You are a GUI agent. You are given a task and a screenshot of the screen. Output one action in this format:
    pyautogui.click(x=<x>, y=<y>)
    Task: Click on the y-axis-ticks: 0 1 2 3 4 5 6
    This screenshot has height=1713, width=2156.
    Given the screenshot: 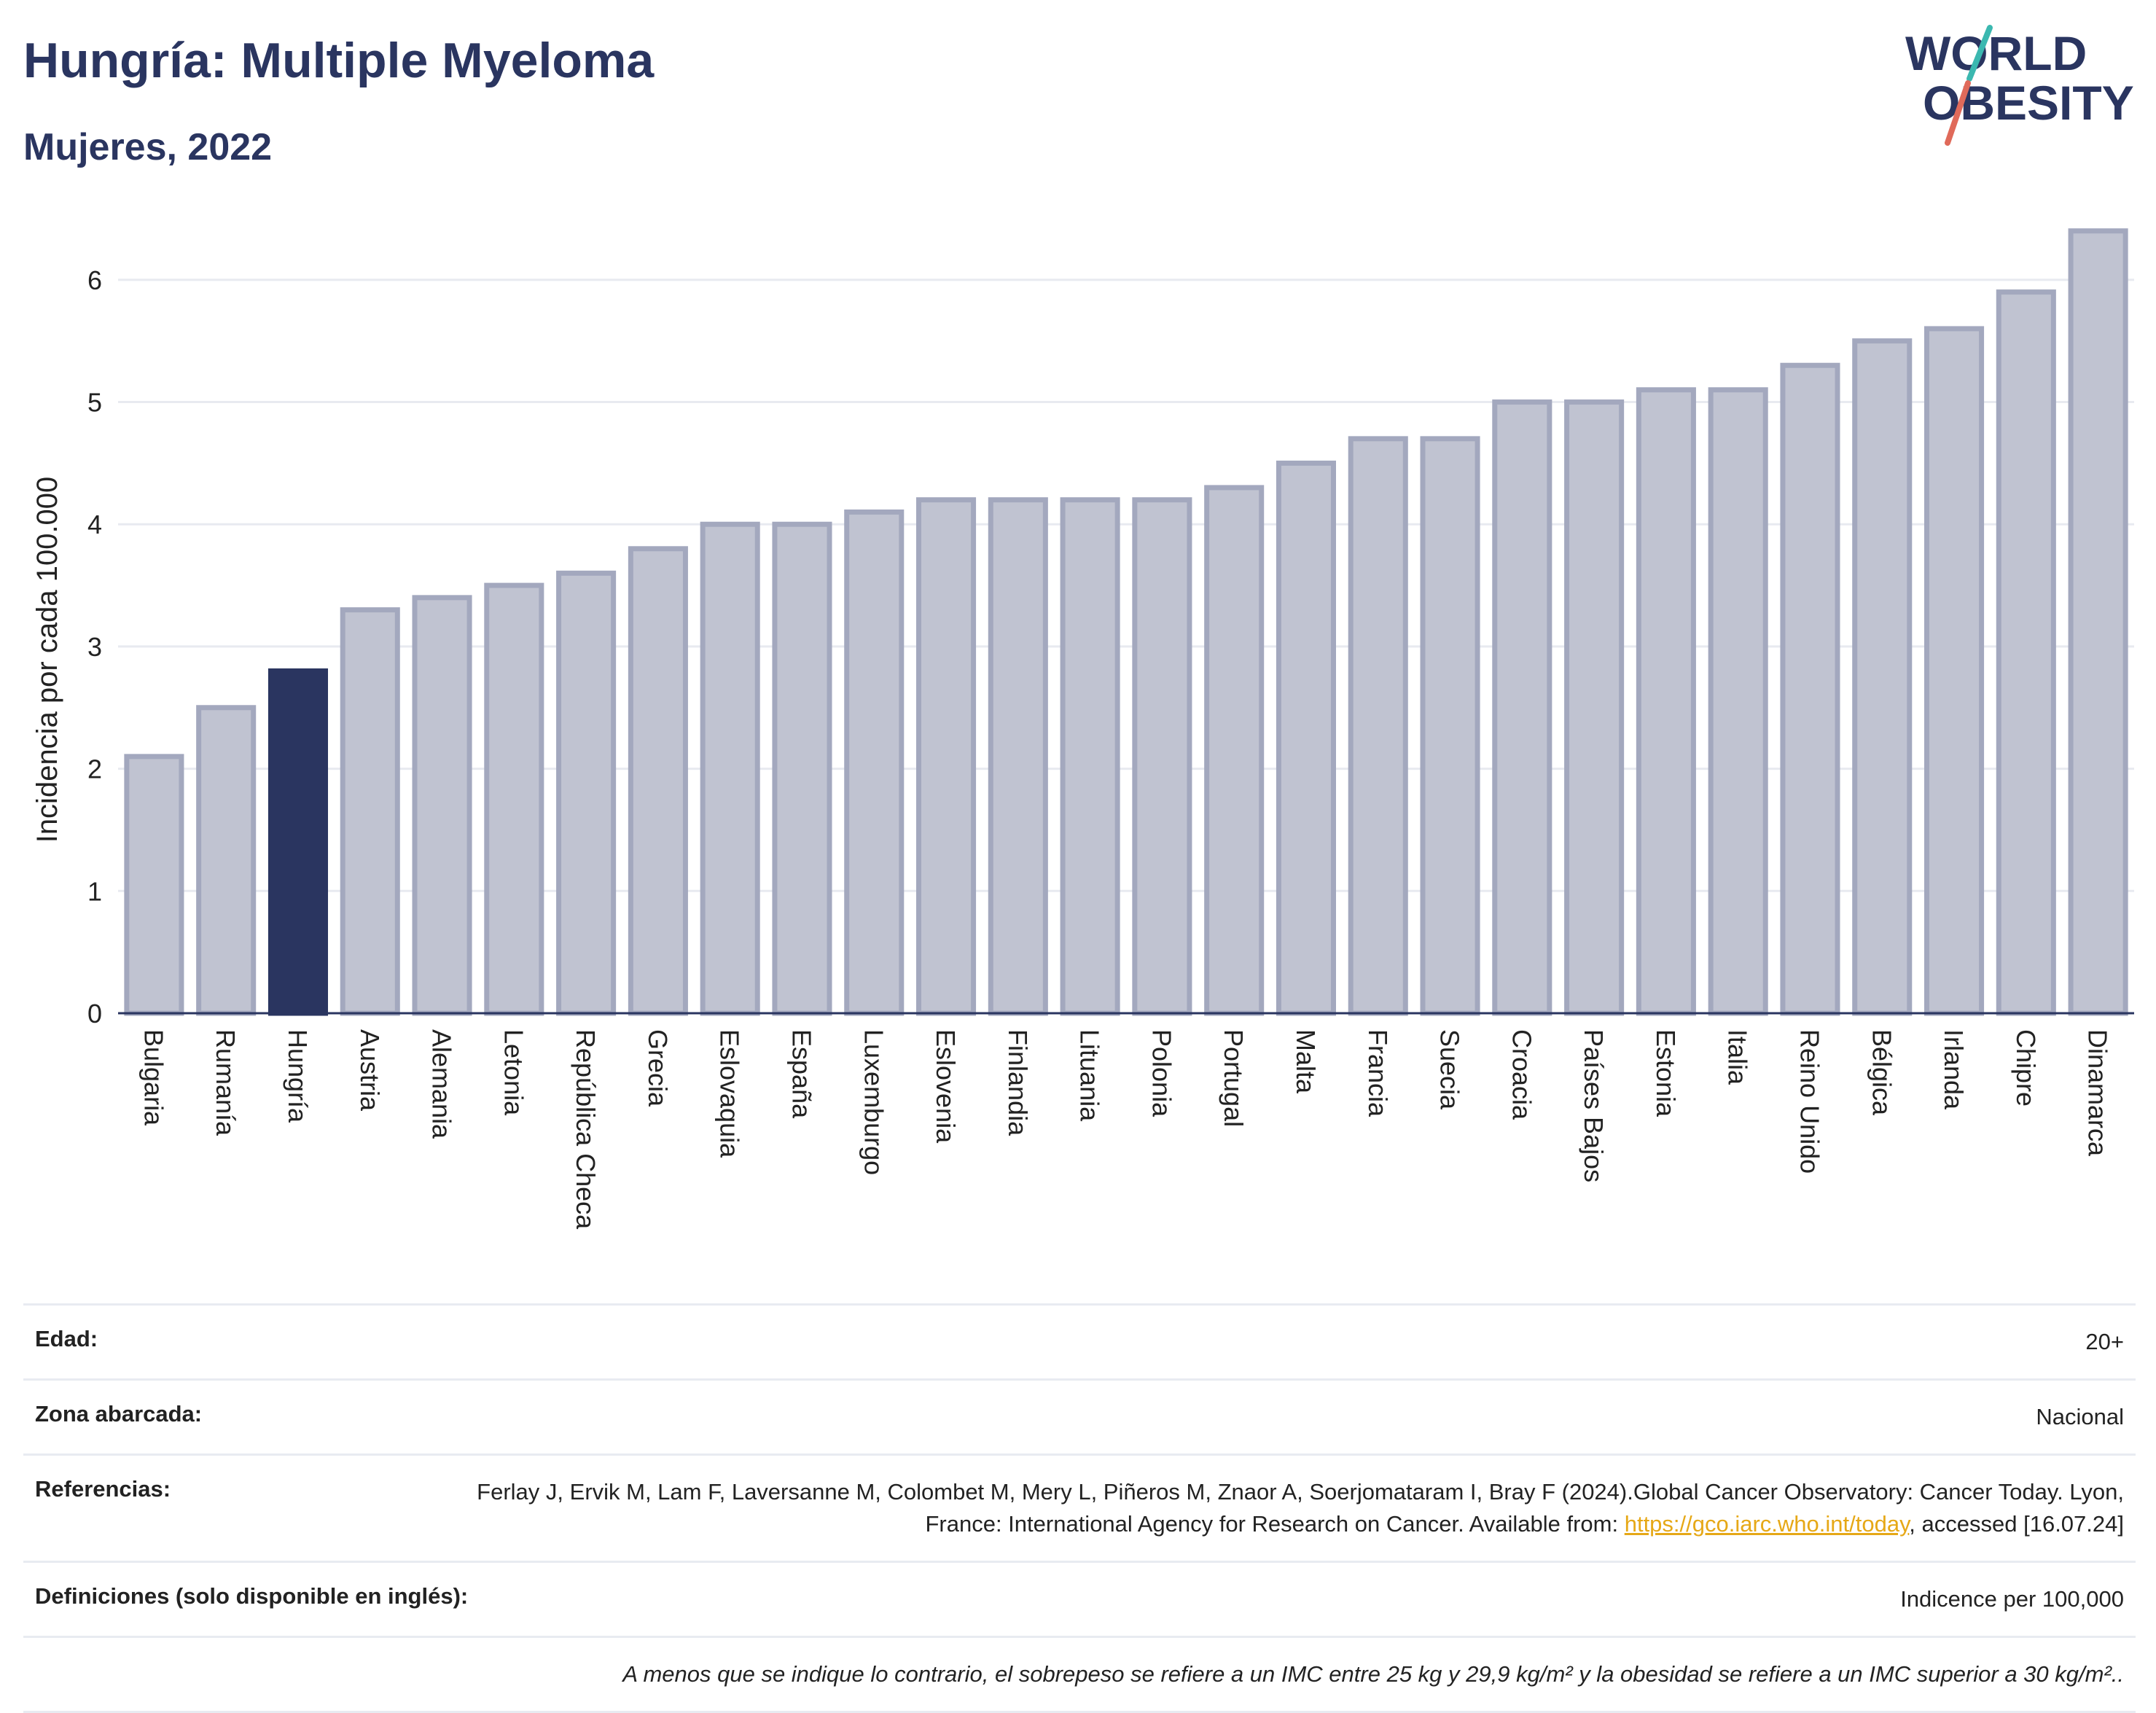 What is the action you would take?
    pyautogui.click(x=95, y=647)
    